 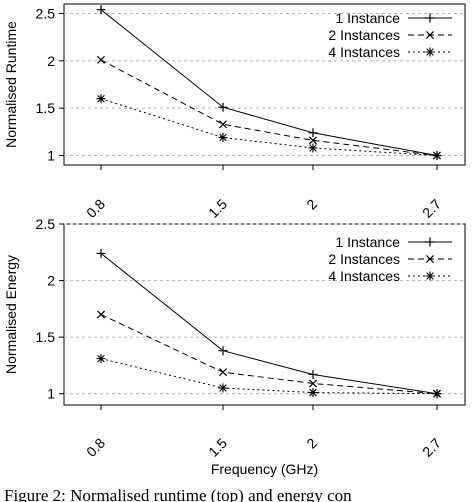 What do you see at coordinates (11, 84) in the screenshot?
I see `y-axis-label: Normalised Runtime` at bounding box center [11, 84].